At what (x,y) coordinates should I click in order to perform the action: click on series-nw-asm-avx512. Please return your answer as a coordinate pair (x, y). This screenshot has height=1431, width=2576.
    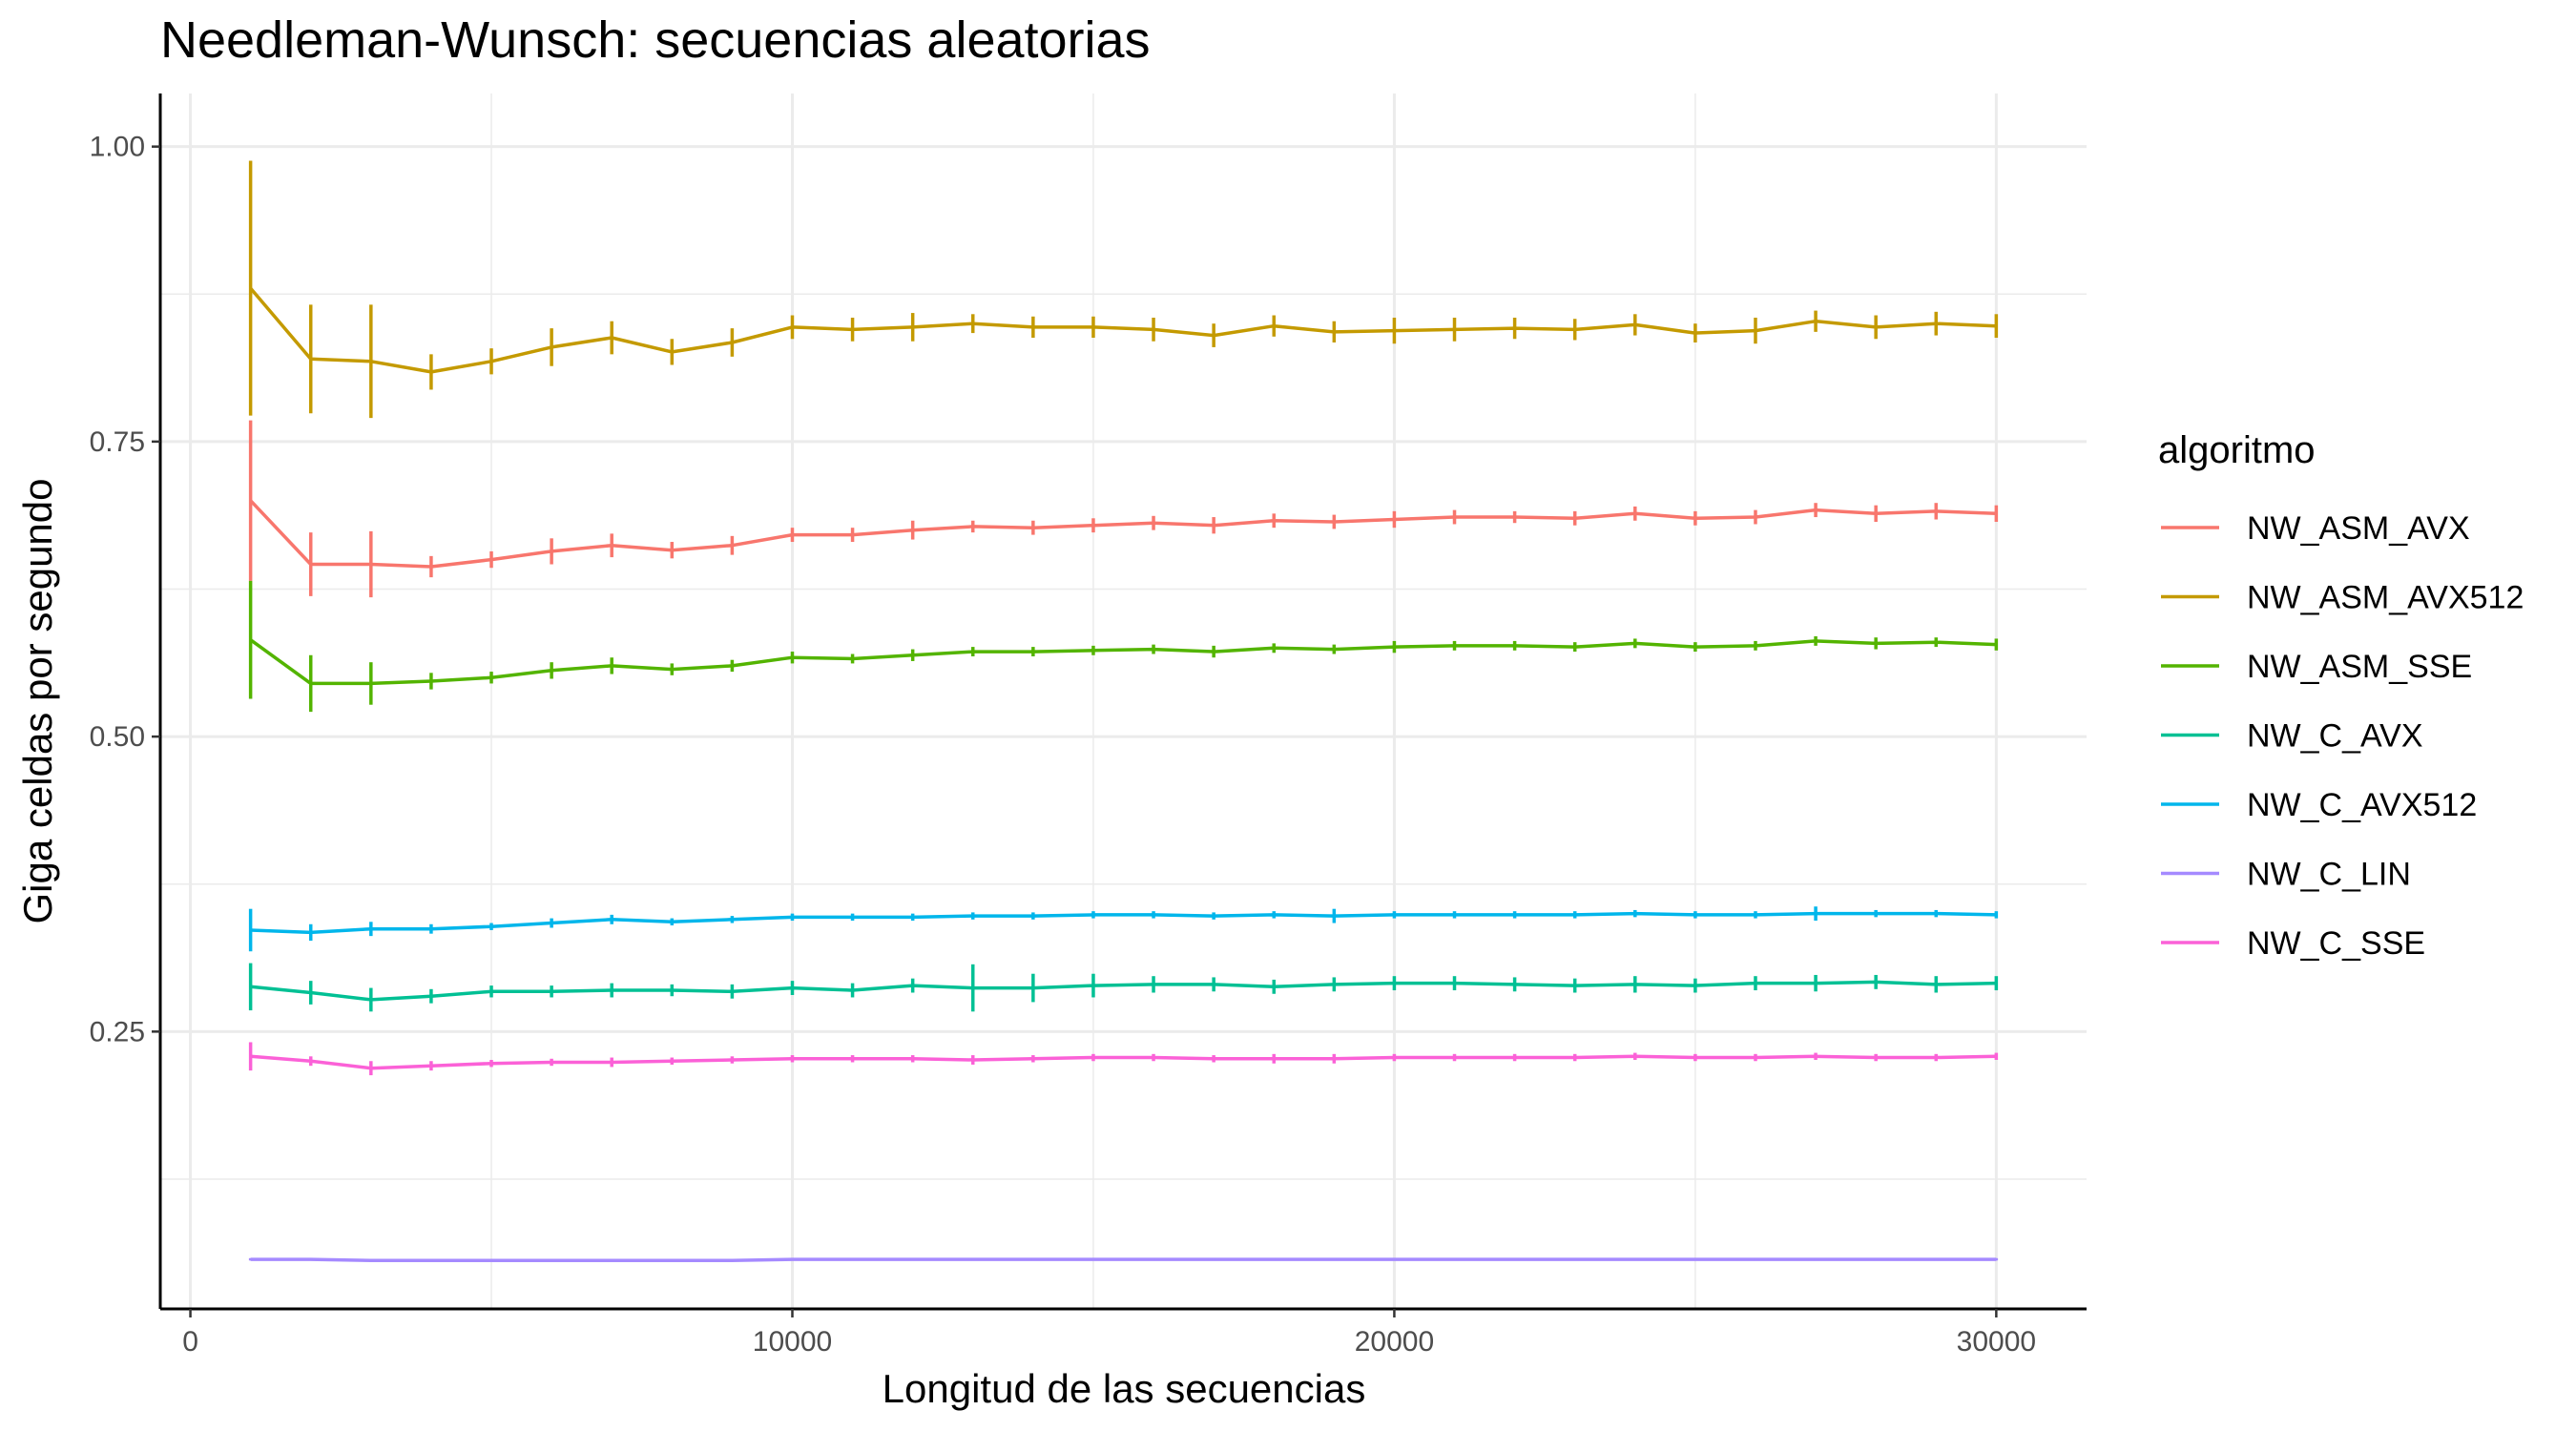
    Looking at the image, I should click on (1123, 289).